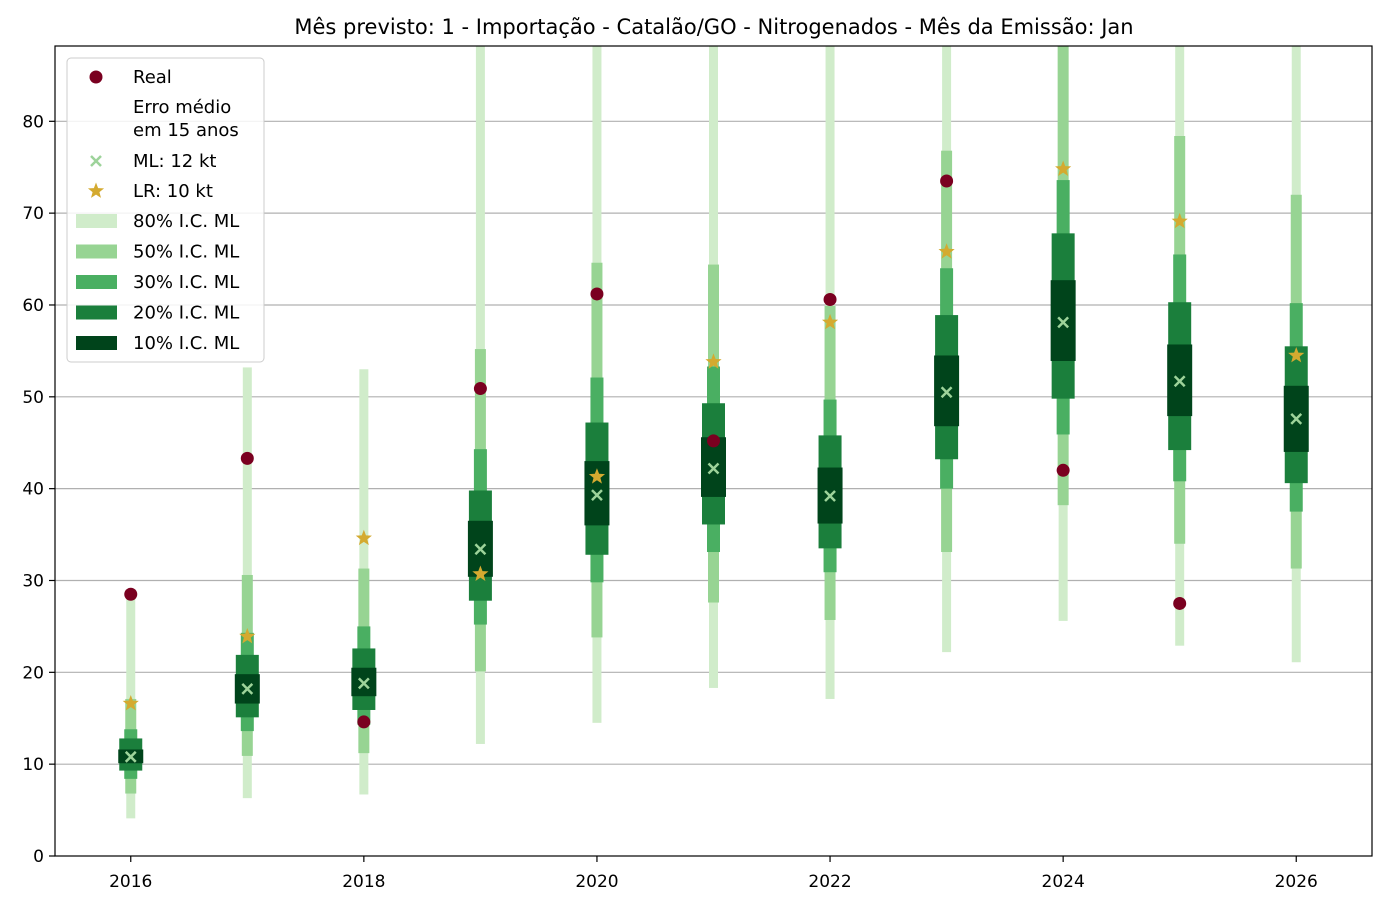 The width and height of the screenshot is (1387, 906). What do you see at coordinates (186, 130) in the screenshot?
I see `legend-note: em 15 anos` at bounding box center [186, 130].